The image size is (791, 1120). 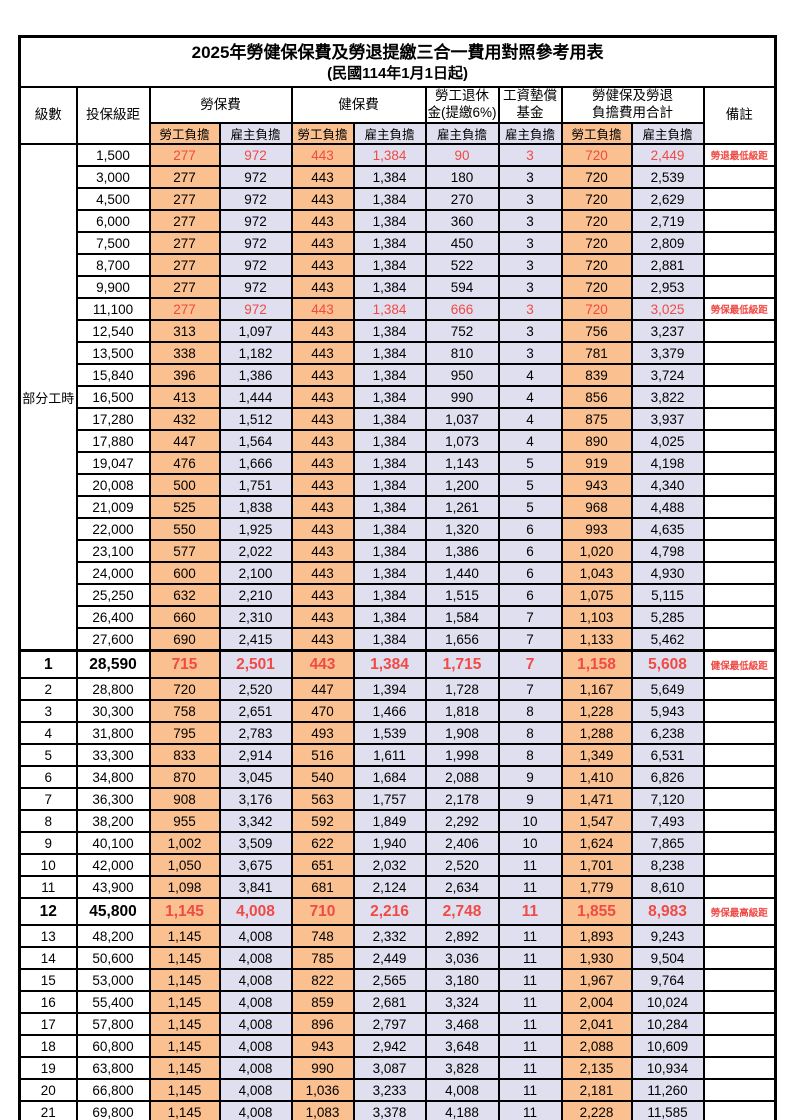 I want to click on col-header-wage-fund: 工資墊償 基金, so click(x=530, y=105).